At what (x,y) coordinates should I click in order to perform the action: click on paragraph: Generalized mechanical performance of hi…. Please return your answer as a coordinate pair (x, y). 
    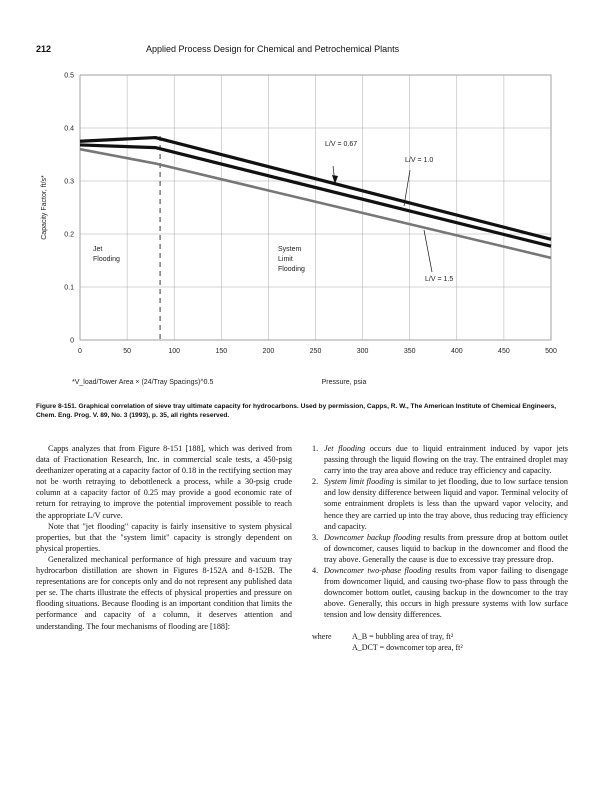
    Looking at the image, I should click on (164, 592).